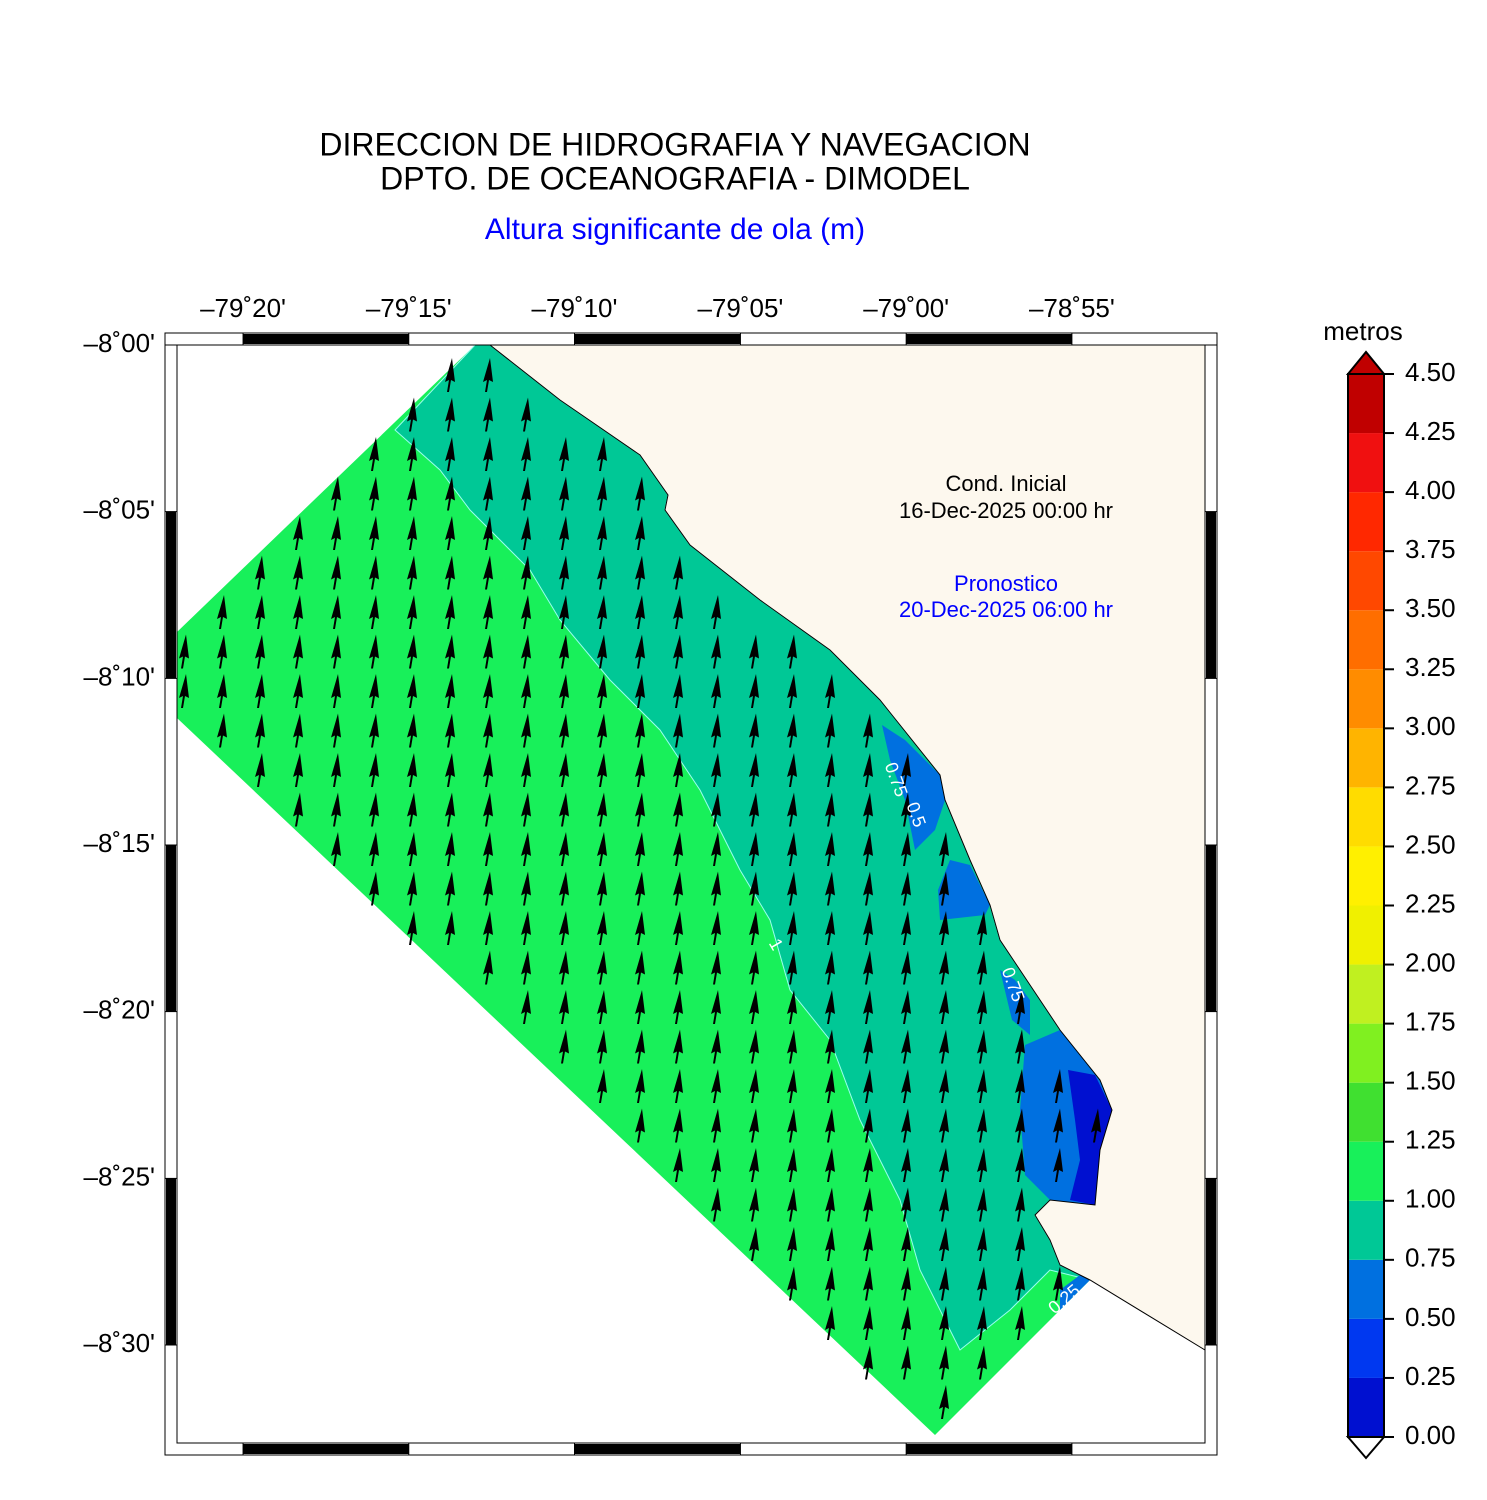 The height and width of the screenshot is (1500, 1487). What do you see at coordinates (1430, 1081) in the screenshot?
I see `colorbar-tick-label: 1.50` at bounding box center [1430, 1081].